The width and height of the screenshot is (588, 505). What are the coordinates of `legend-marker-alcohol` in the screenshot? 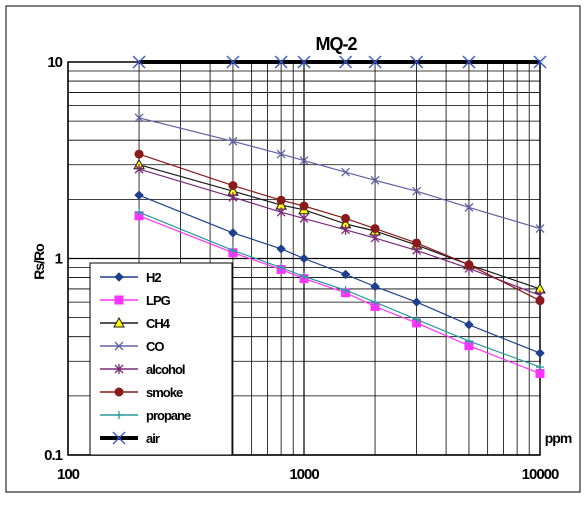 It's located at (119, 369).